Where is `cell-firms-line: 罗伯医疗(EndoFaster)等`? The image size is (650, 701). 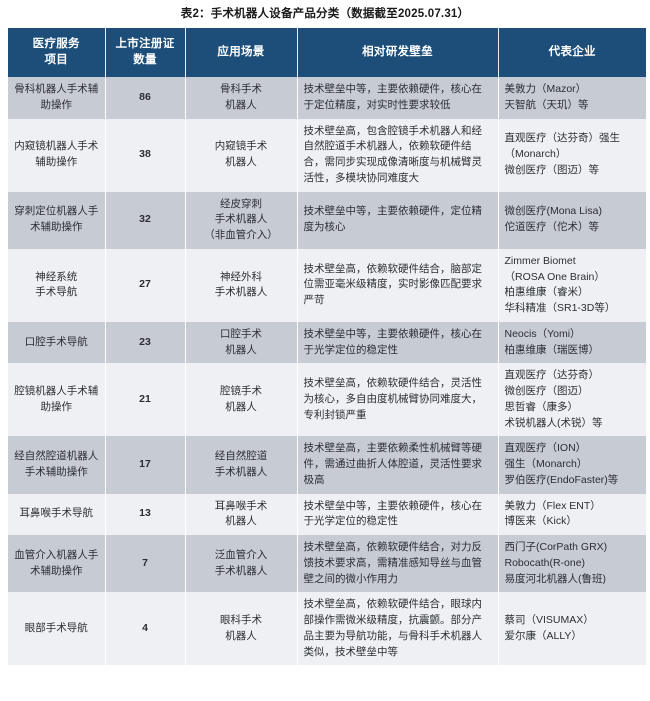
cell-firms-line: 罗伯医疗(EndoFaster)等 is located at coordinates (561, 479).